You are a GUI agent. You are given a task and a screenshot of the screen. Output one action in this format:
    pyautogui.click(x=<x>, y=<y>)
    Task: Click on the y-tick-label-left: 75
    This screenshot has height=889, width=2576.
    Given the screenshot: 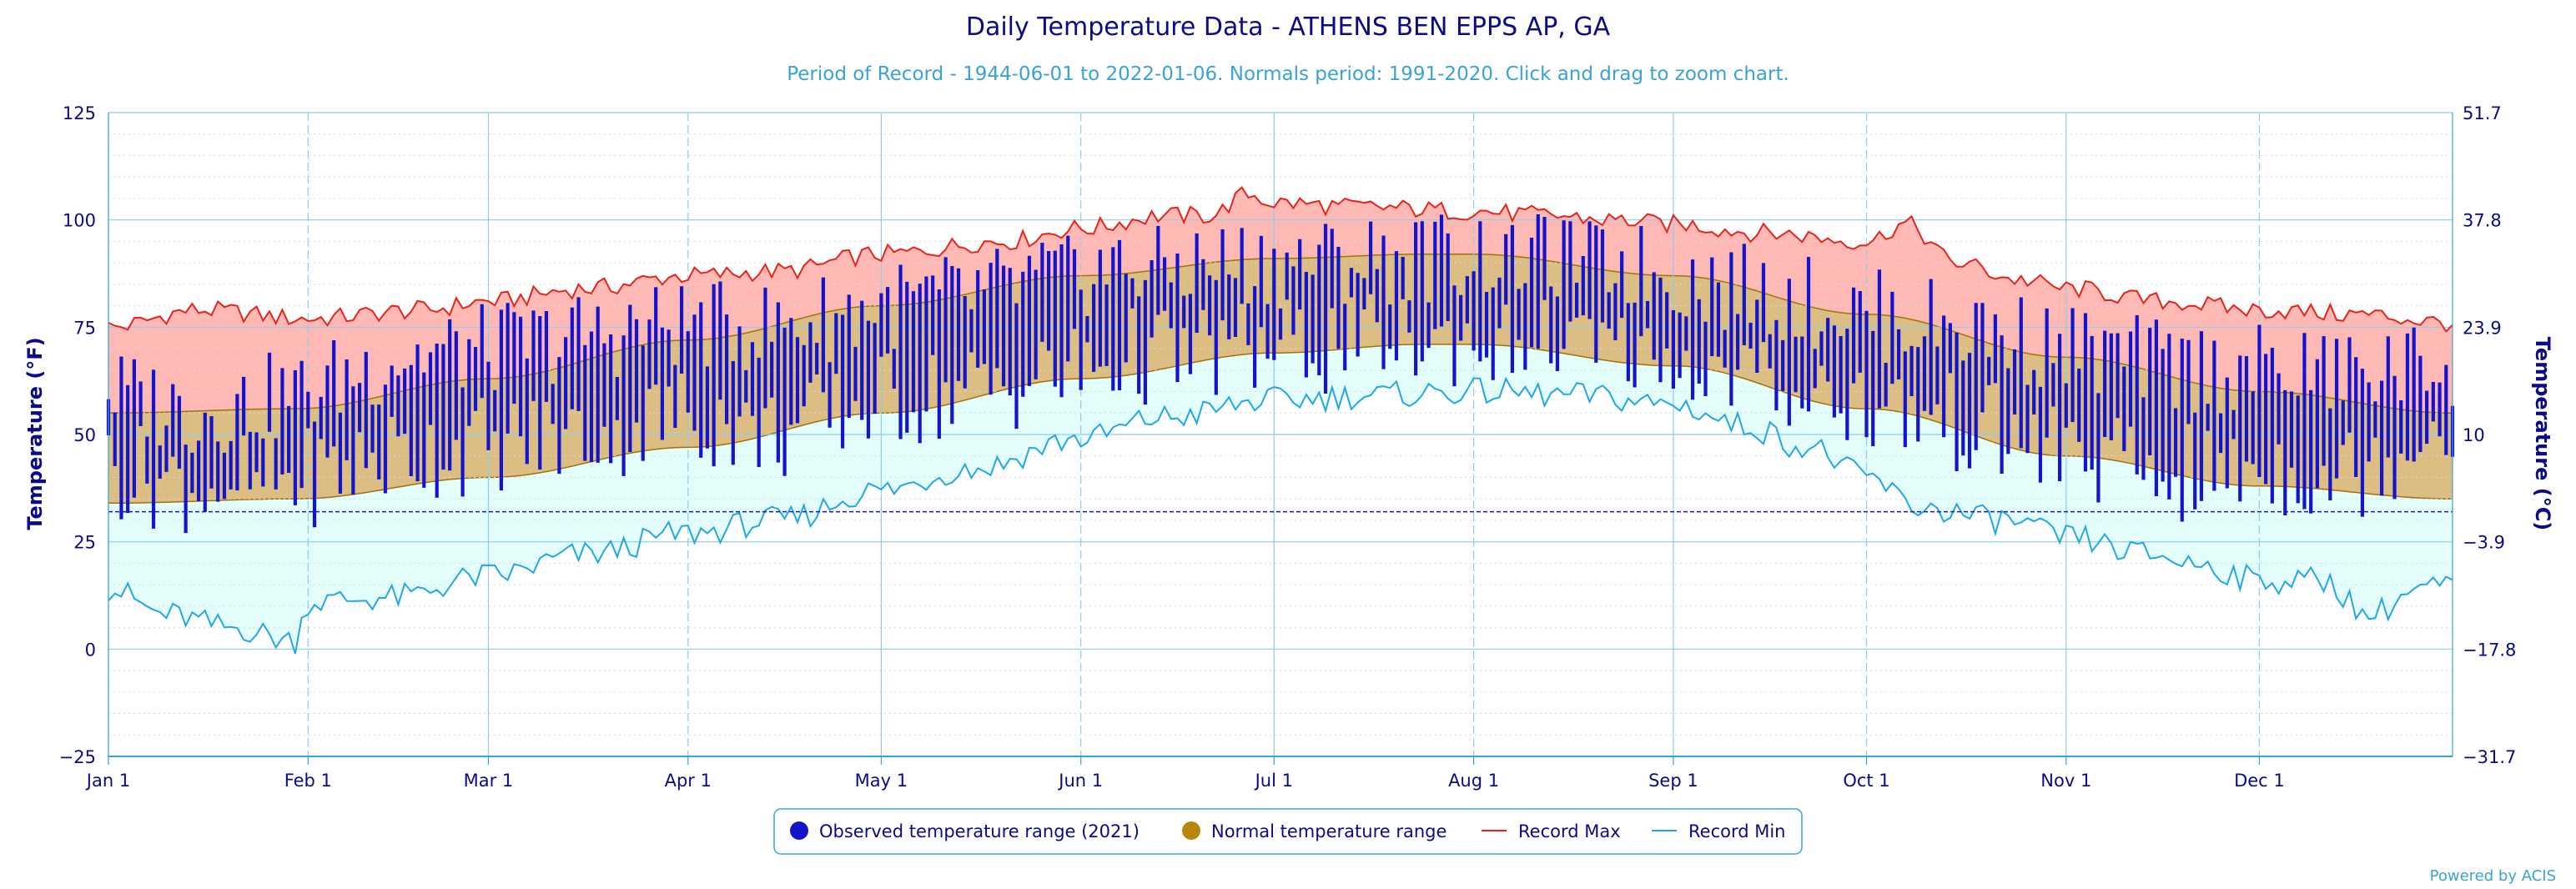 What is the action you would take?
    pyautogui.click(x=84, y=328)
    